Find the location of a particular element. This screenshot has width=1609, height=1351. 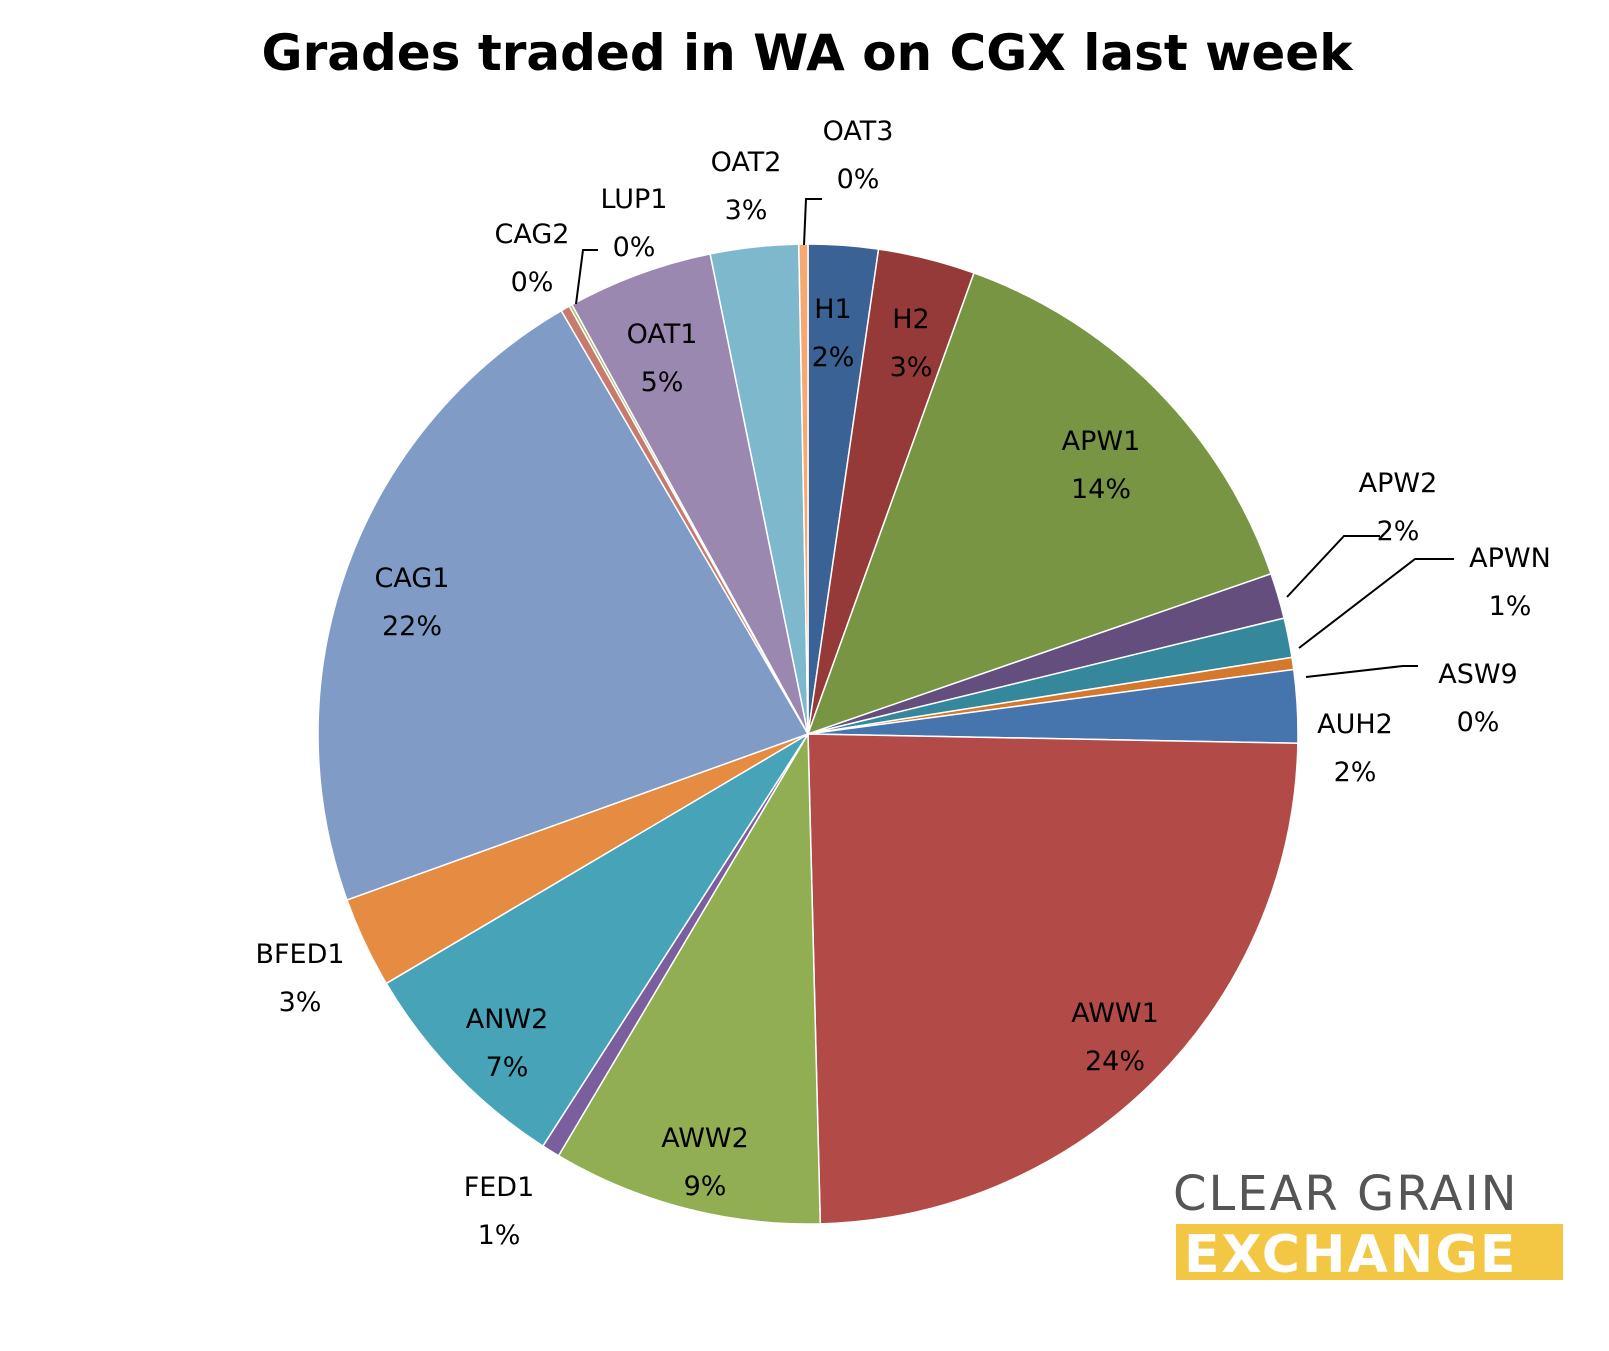

logo-line-2: EXCHANGE is located at coordinates (1350, 1255).